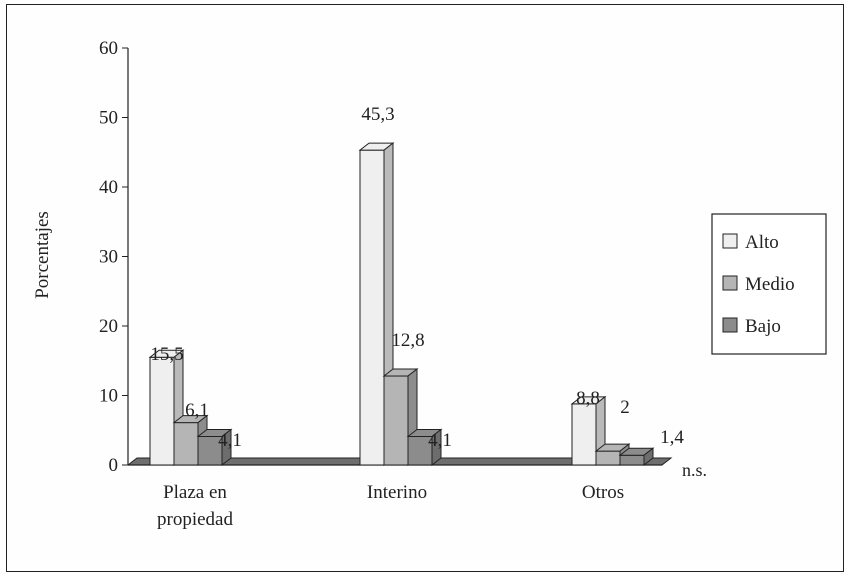  I want to click on legend-label-medio: Medio, so click(770, 284).